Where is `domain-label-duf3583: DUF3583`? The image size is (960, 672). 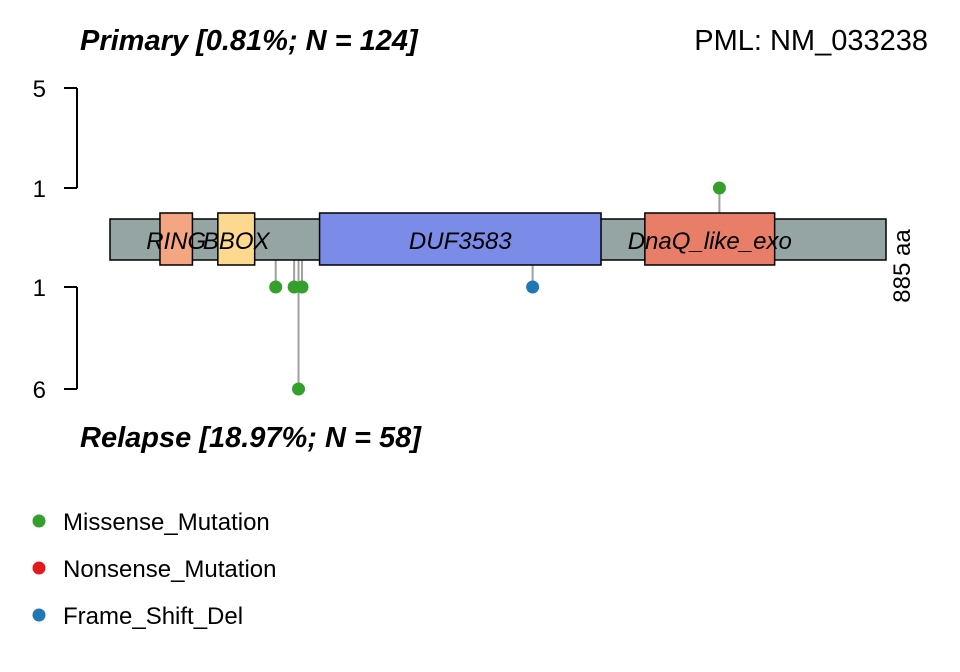 domain-label-duf3583: DUF3583 is located at coordinates (460, 241).